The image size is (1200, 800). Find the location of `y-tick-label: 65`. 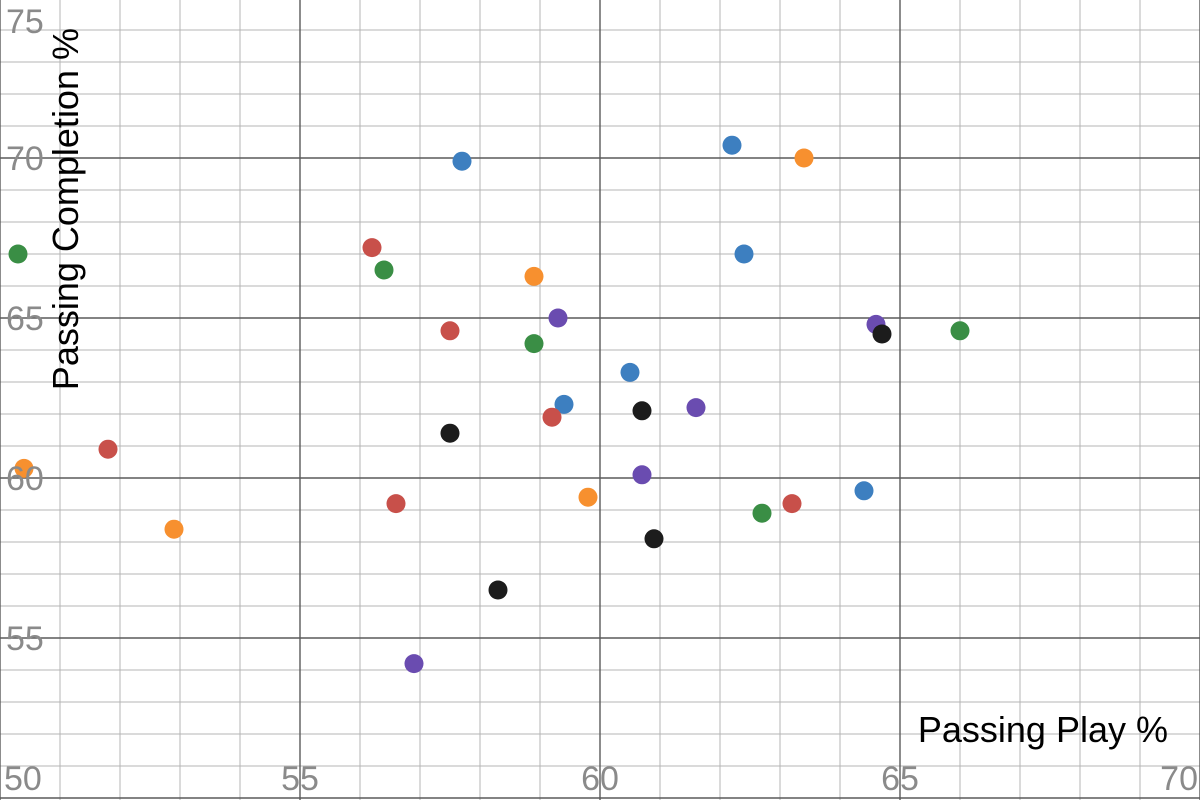

y-tick-label: 65 is located at coordinates (25, 319).